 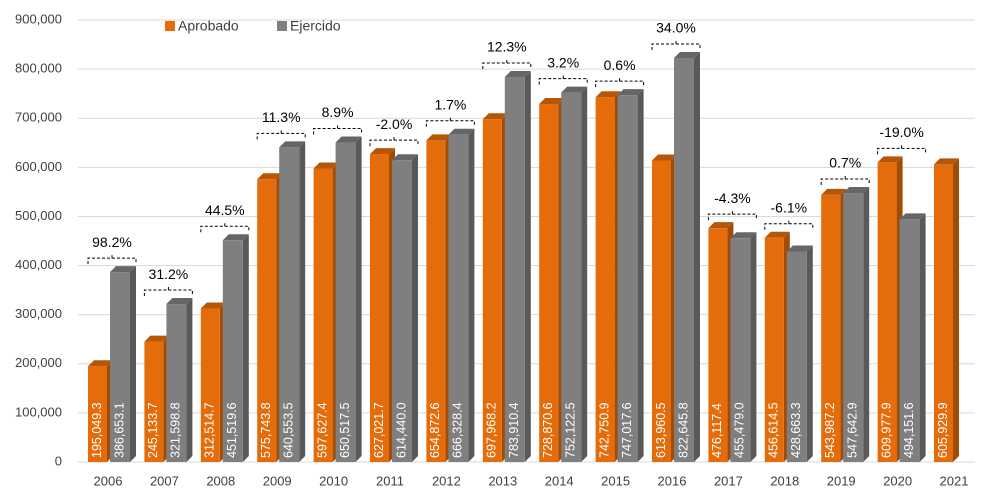 What do you see at coordinates (507, 47) in the screenshot?
I see `change-label: 12.3%` at bounding box center [507, 47].